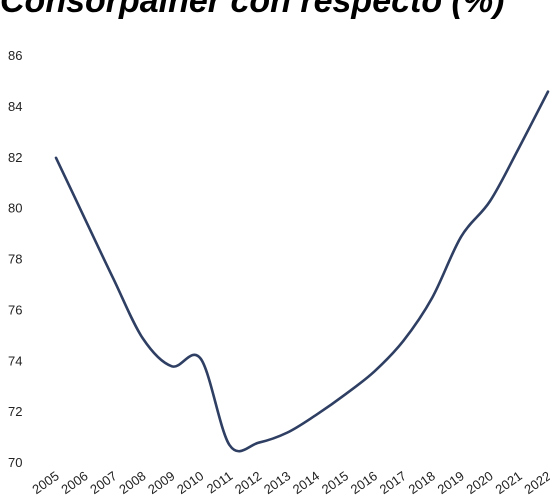  I want to click on x-tick-label: 2007, so click(103, 482).